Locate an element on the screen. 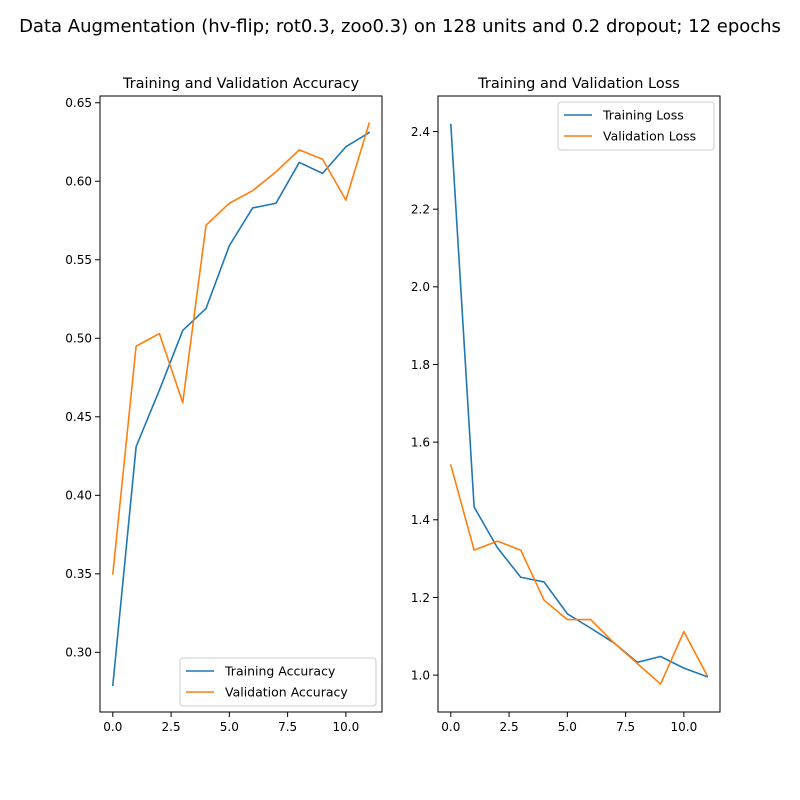 Image resolution: width=800 pixels, height=800 pixels. y-tick-label: 0.45 is located at coordinates (78, 417).